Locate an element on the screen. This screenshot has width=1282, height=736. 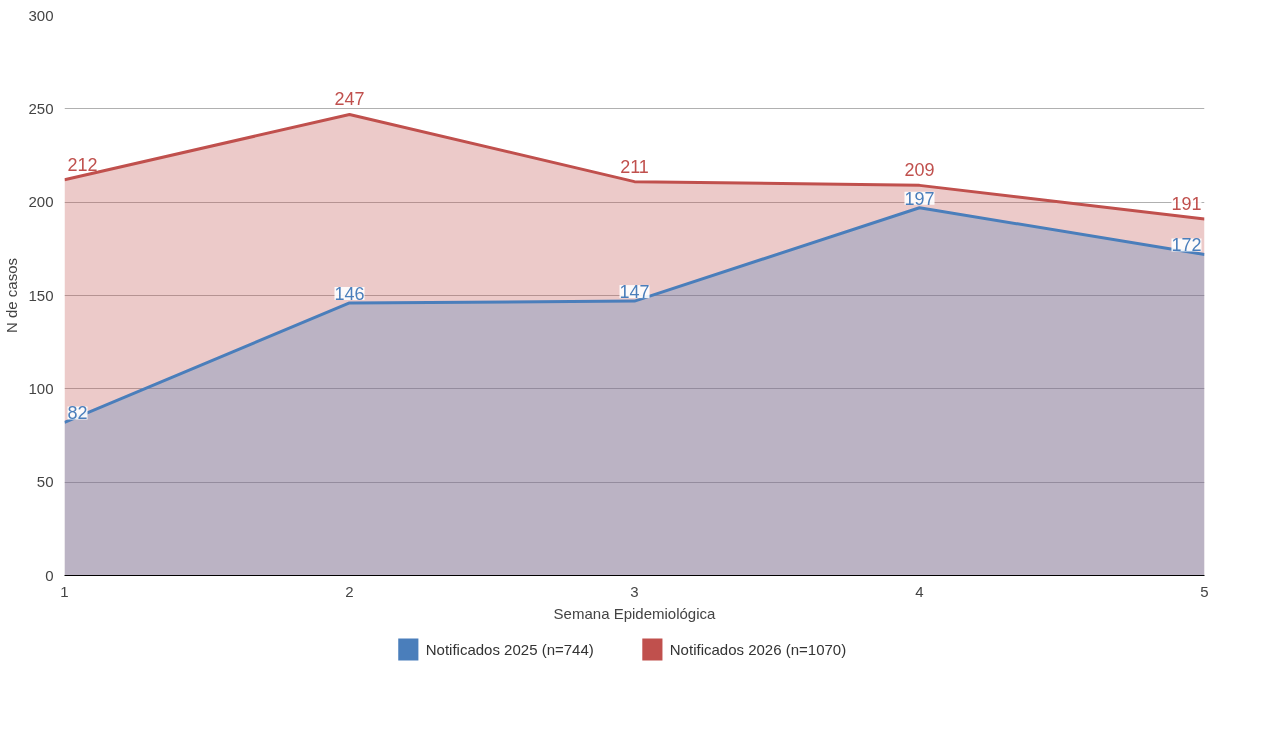
data-label: 247 is located at coordinates (349, 99).